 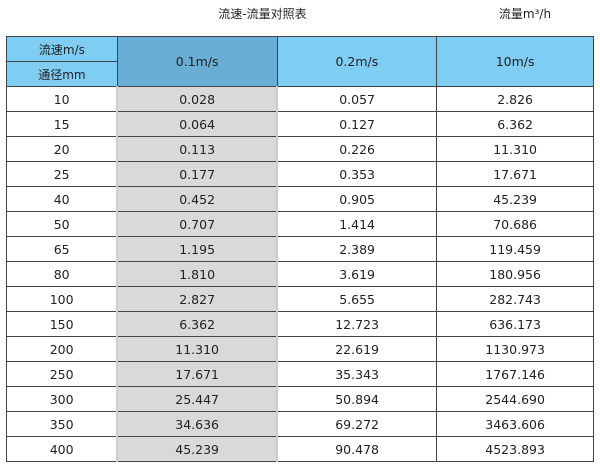 I want to click on table-row: 200 11.310 22.619 1130.973, so click(x=300, y=349).